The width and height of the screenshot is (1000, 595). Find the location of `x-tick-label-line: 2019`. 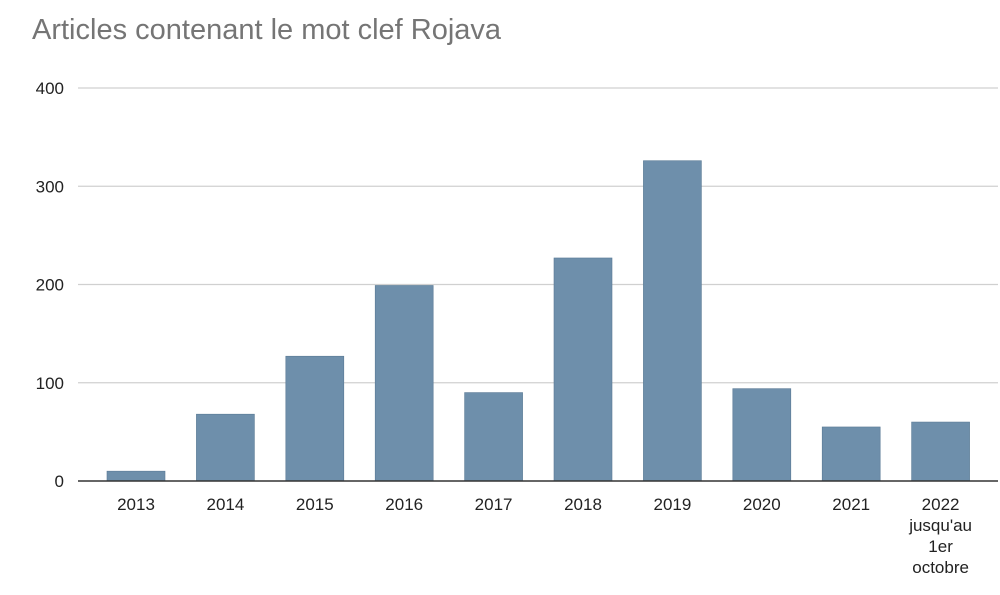

x-tick-label-line: 2019 is located at coordinates (672, 504).